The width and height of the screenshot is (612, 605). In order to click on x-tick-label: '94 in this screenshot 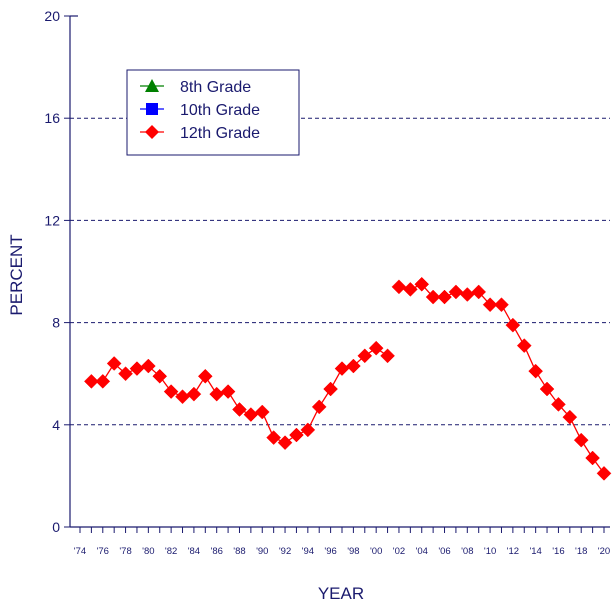, I will do `click(308, 551)`.